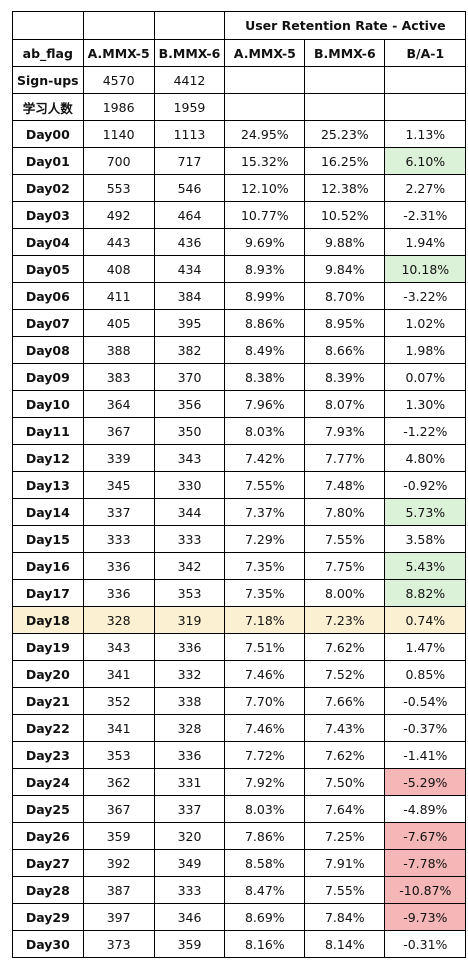  I want to click on row-label: Day17, so click(48, 593).